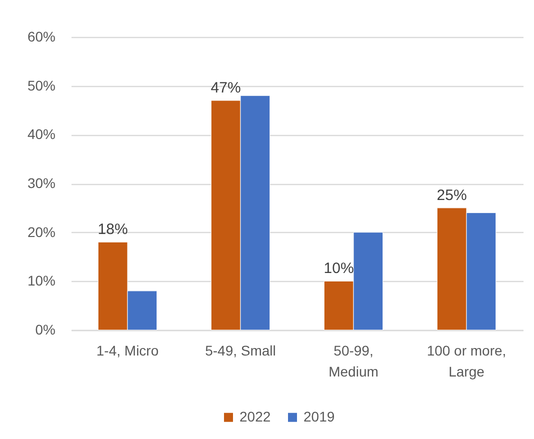 This screenshot has width=534, height=439. Describe the element at coordinates (339, 269) in the screenshot. I see `data-label: 10%` at that location.